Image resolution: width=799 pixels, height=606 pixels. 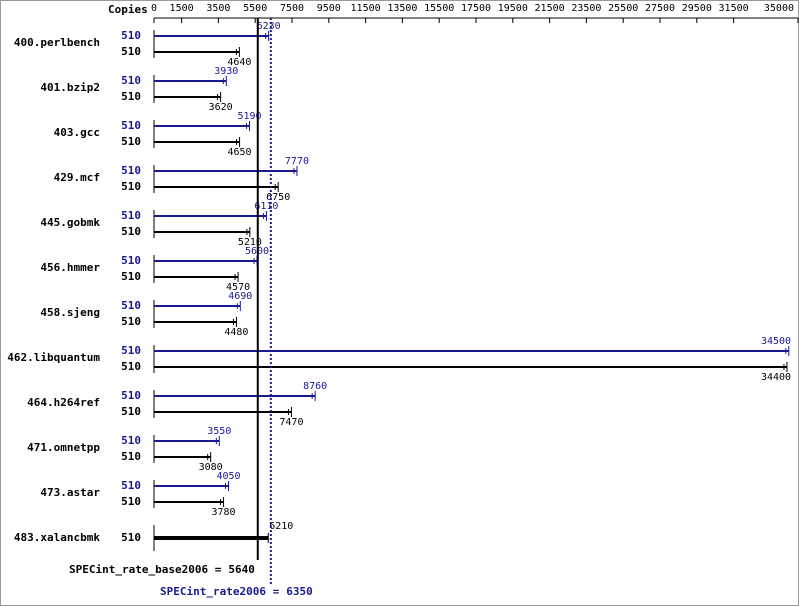 I want to click on base-value-label: 3780, so click(x=224, y=512).